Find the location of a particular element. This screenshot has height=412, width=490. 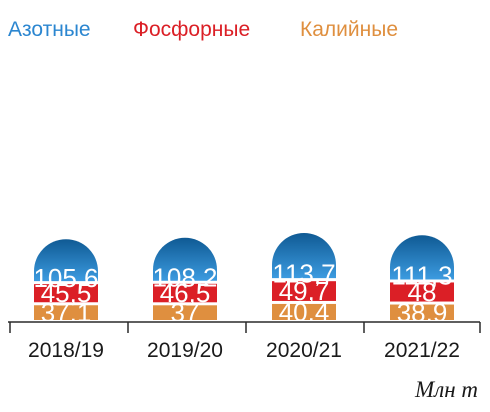

bar-nitrogen-2018/19 is located at coordinates (66, 260).